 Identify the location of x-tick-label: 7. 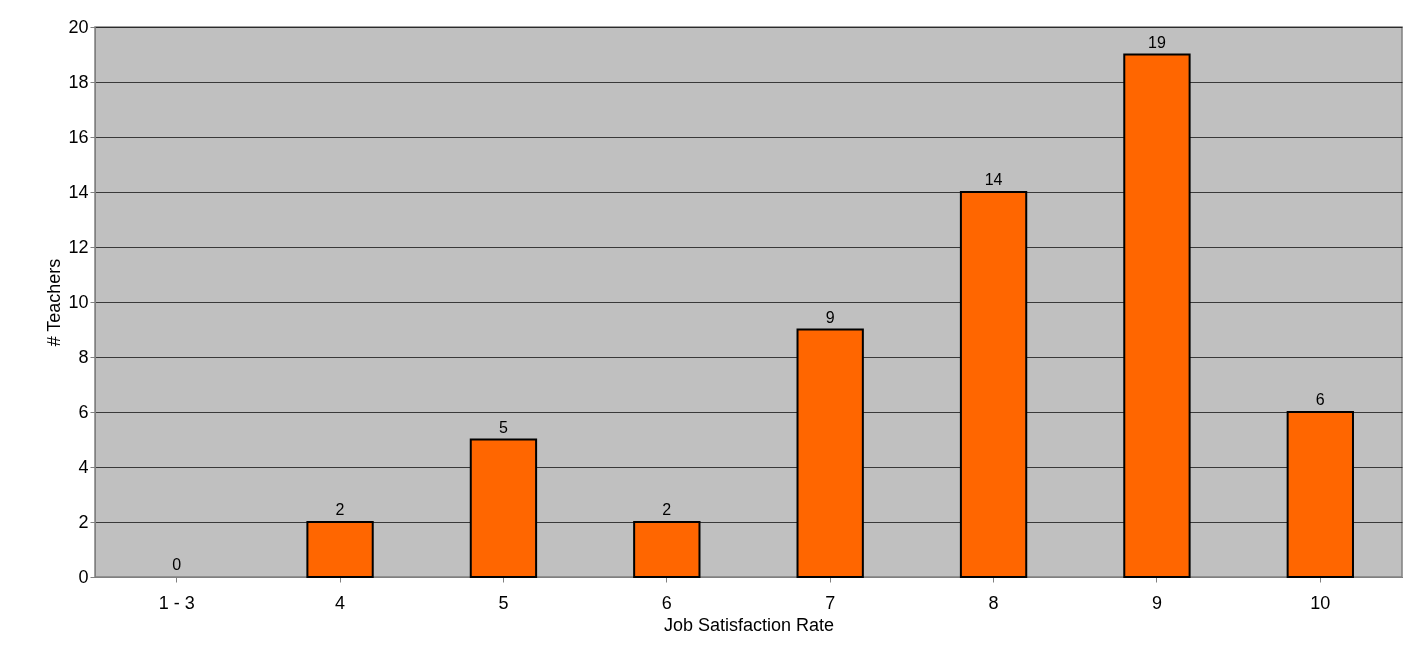
(830, 602).